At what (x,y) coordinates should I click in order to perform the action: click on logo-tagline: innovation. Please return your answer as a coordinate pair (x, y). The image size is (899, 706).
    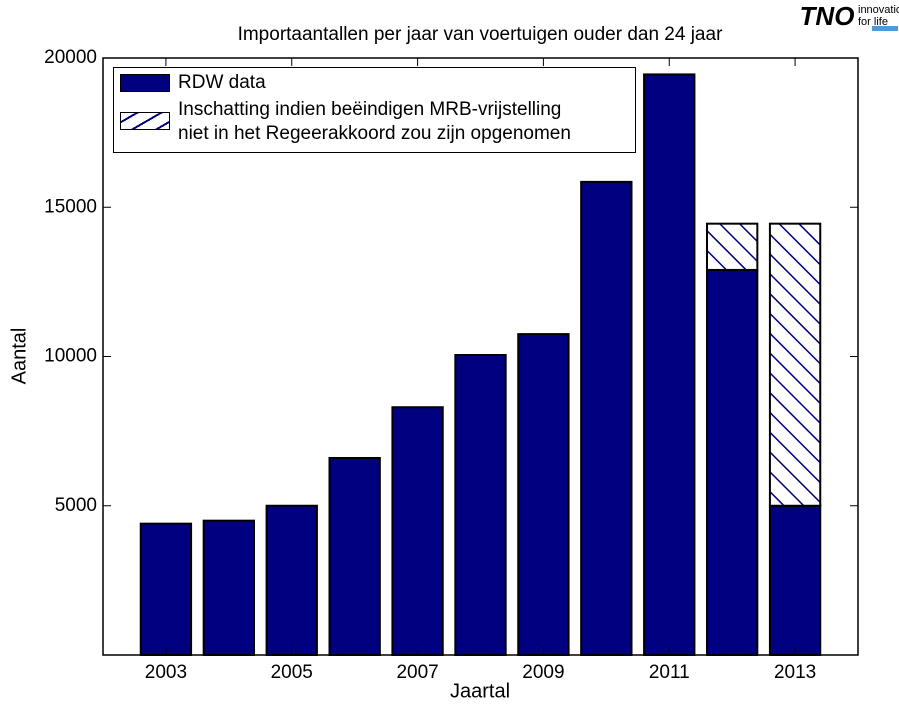
    Looking at the image, I should click on (878, 10).